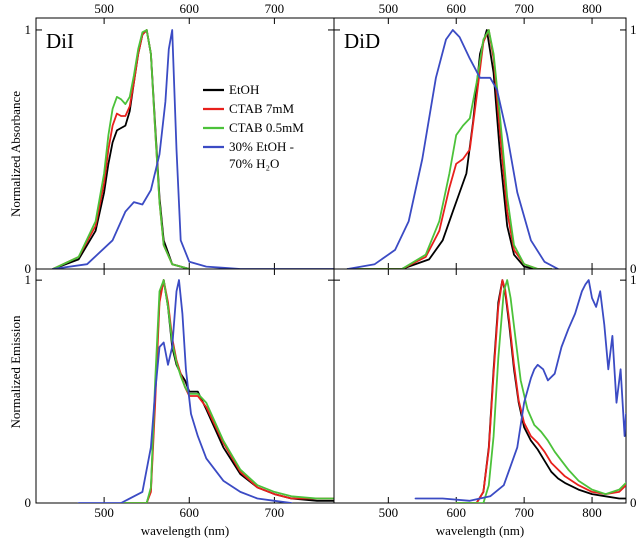 Image resolution: width=641 pixels, height=542 pixels. I want to click on legend-label: CTAB 7mM, so click(261, 108).